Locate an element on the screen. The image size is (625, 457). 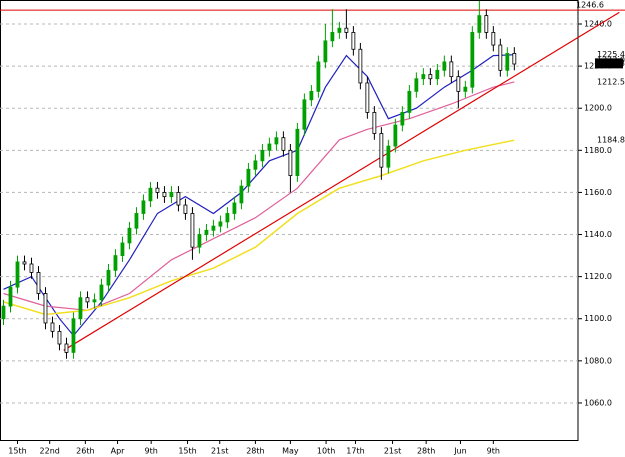
x-tick-label: 17th is located at coordinates (355, 451).